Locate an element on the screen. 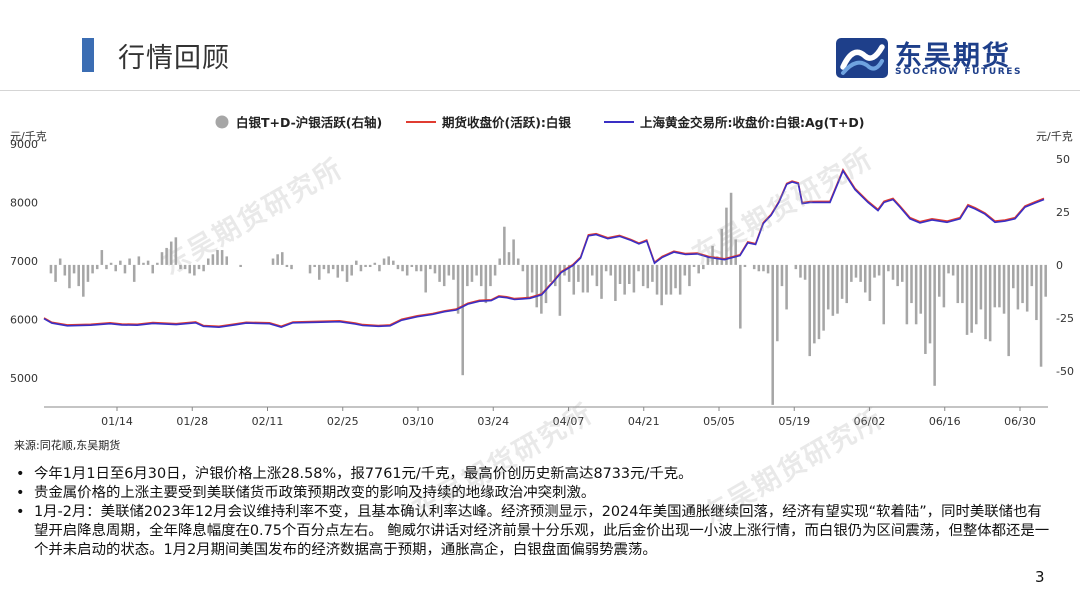 The width and height of the screenshot is (1080, 608). x-tick-label: 05/05 is located at coordinates (719, 421).